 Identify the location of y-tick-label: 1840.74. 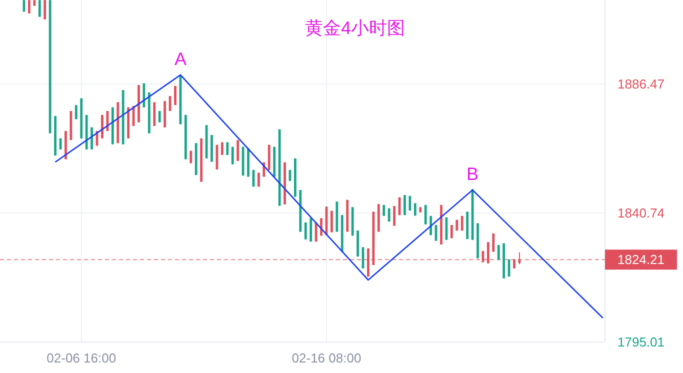
(641, 213).